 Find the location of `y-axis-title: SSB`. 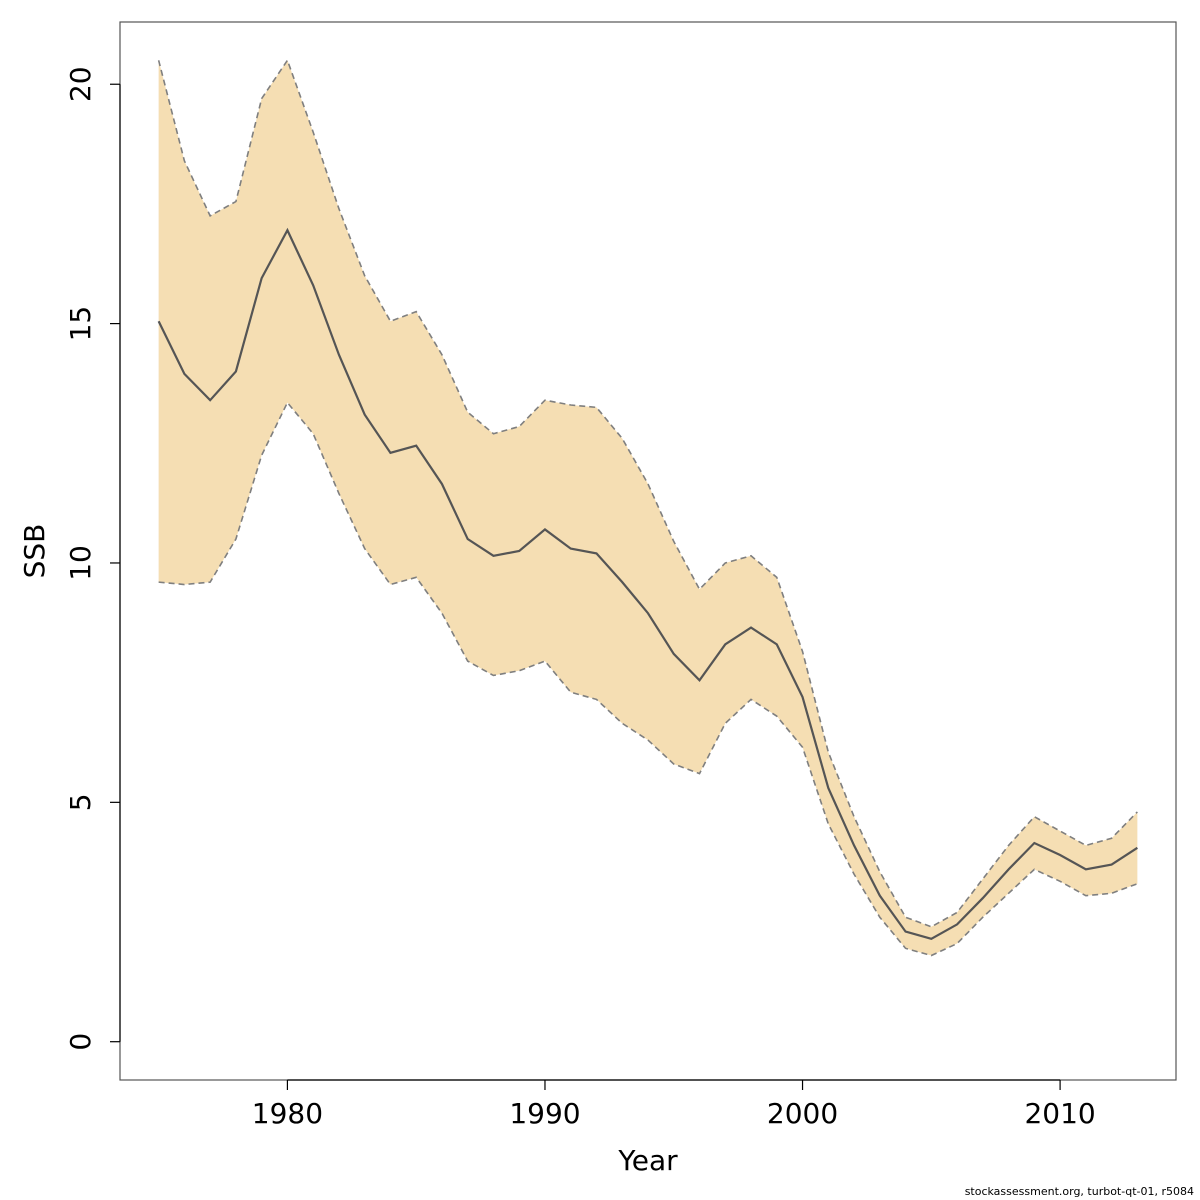

y-axis-title: SSB is located at coordinates (34, 551).